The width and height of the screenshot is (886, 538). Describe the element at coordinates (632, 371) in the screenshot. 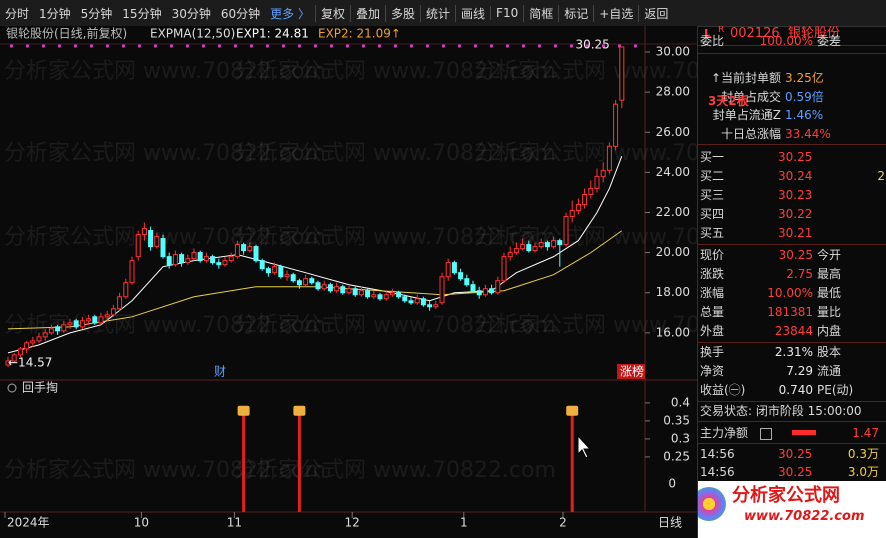

I see `limit-tag: 涨榜` at that location.